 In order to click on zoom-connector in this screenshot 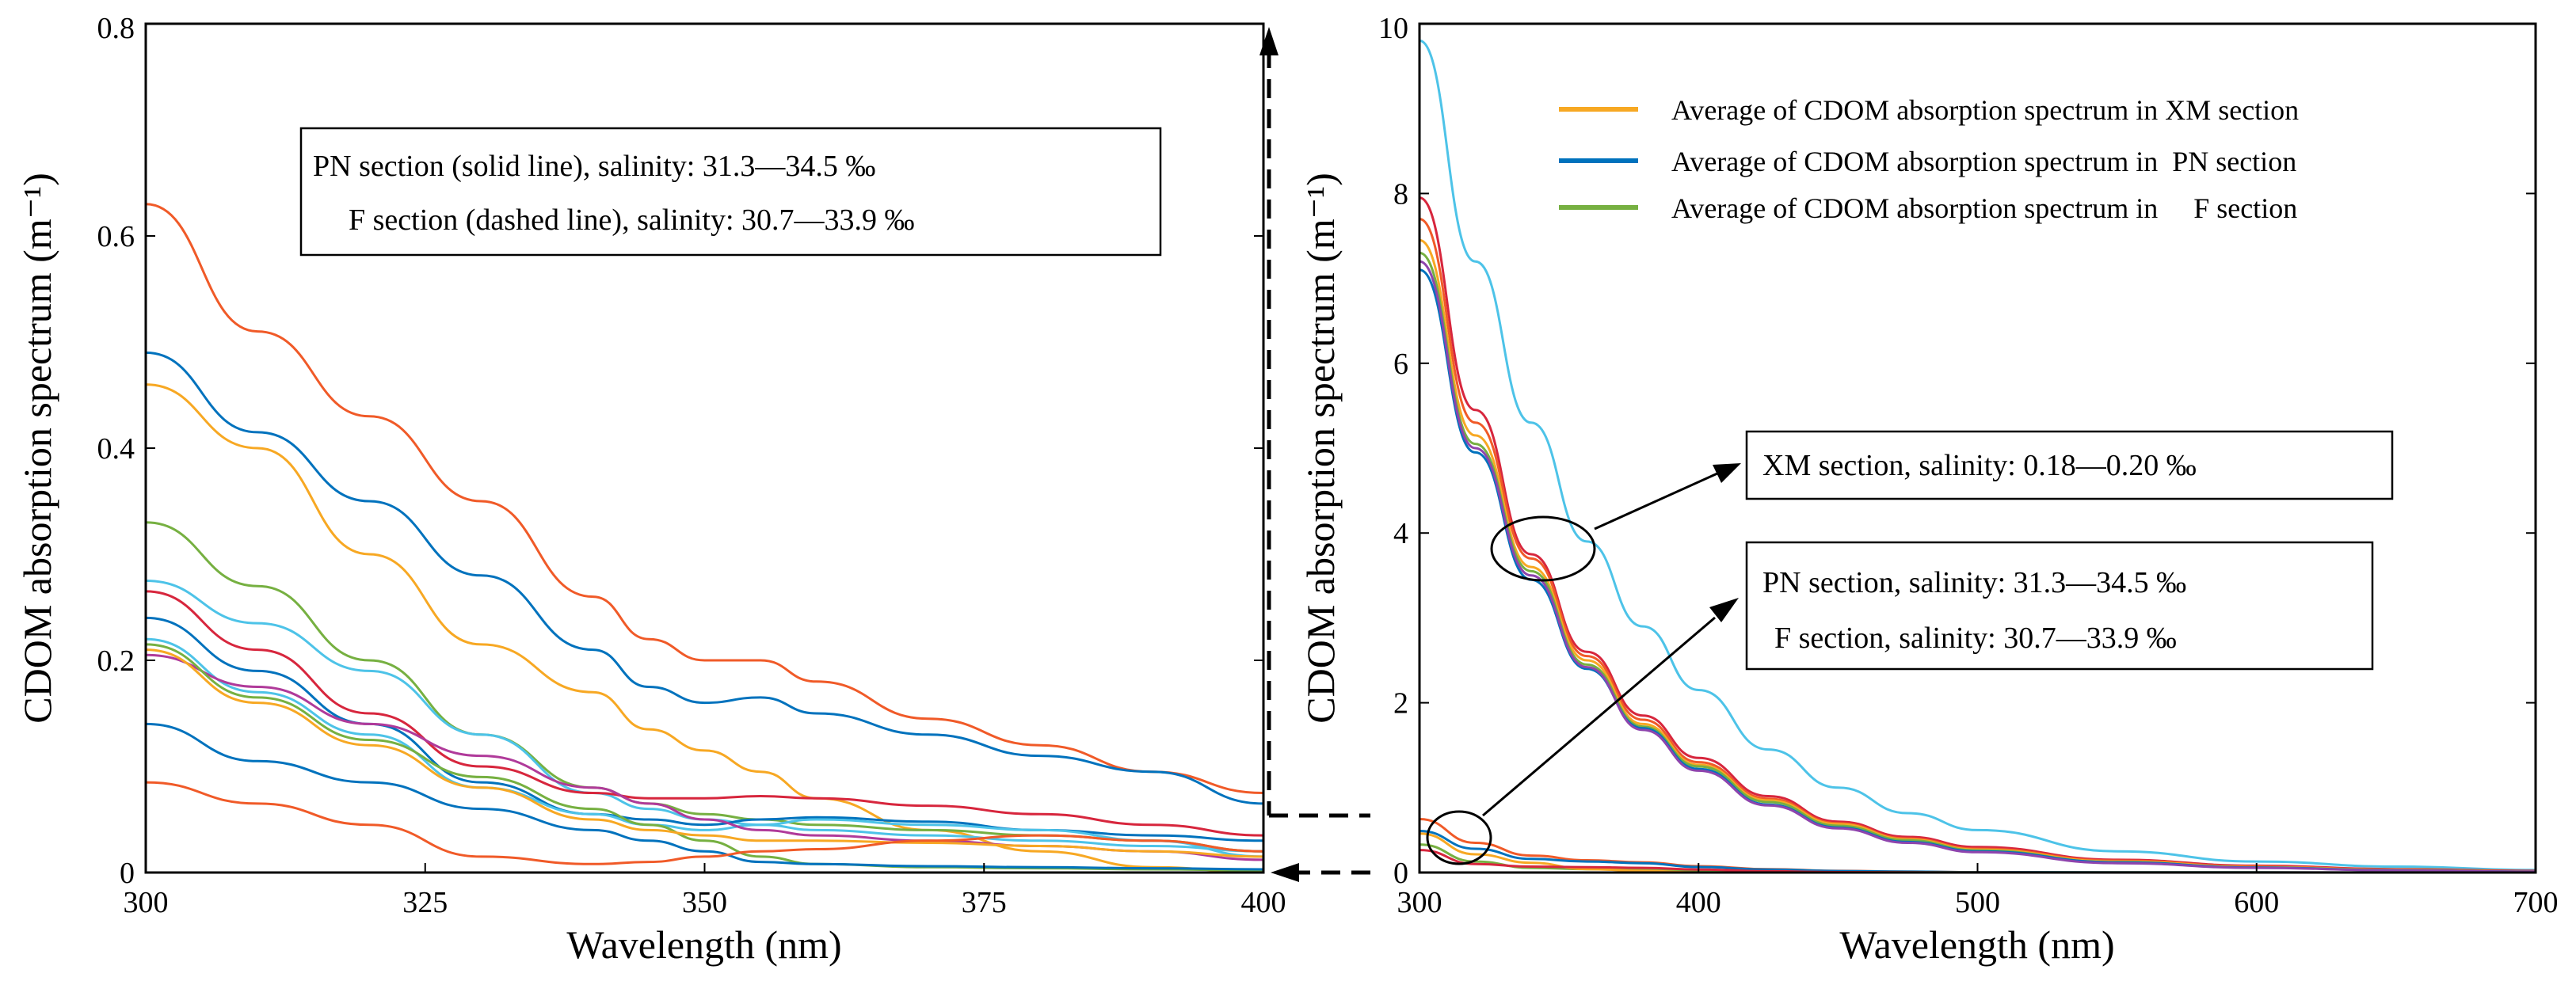, I will do `click(1318, 462)`.